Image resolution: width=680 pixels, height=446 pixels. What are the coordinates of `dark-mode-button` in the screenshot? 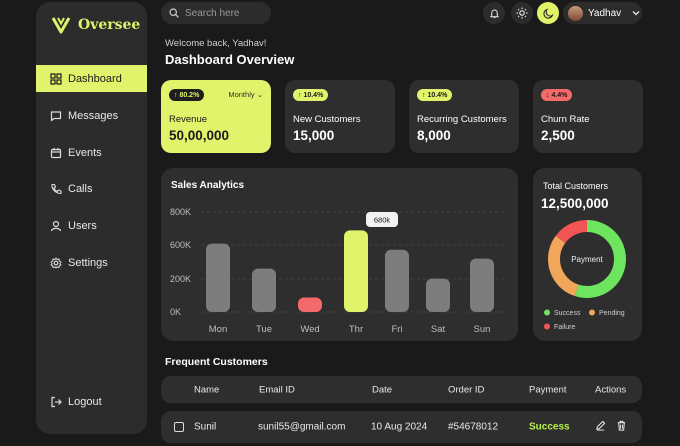 It's located at (548, 13).